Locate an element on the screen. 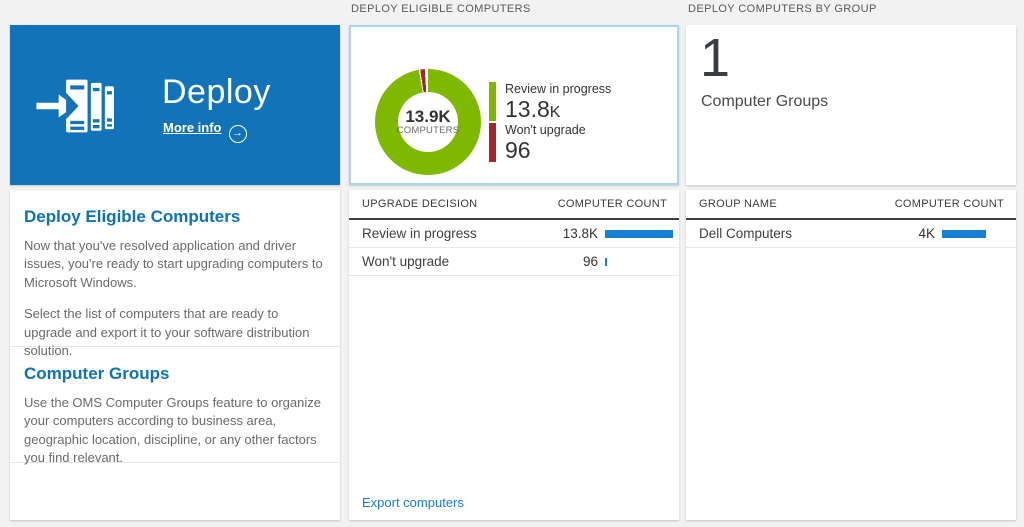 The width and height of the screenshot is (1024, 527). legend-item-wont-upgrade: Won't upgrade 96 is located at coordinates (550, 143).